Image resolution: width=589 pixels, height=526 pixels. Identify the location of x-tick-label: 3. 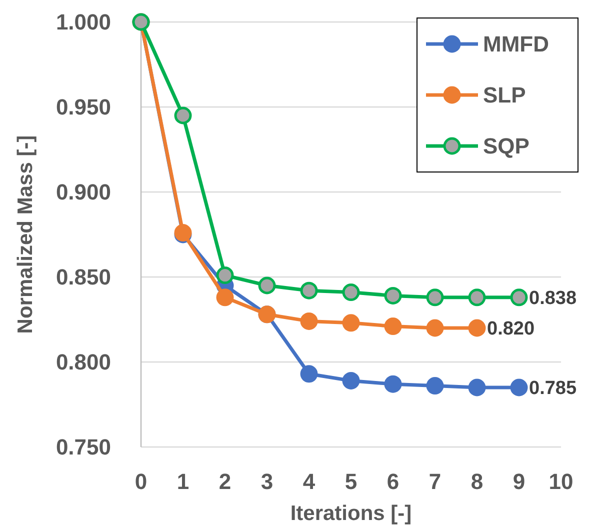
(267, 481).